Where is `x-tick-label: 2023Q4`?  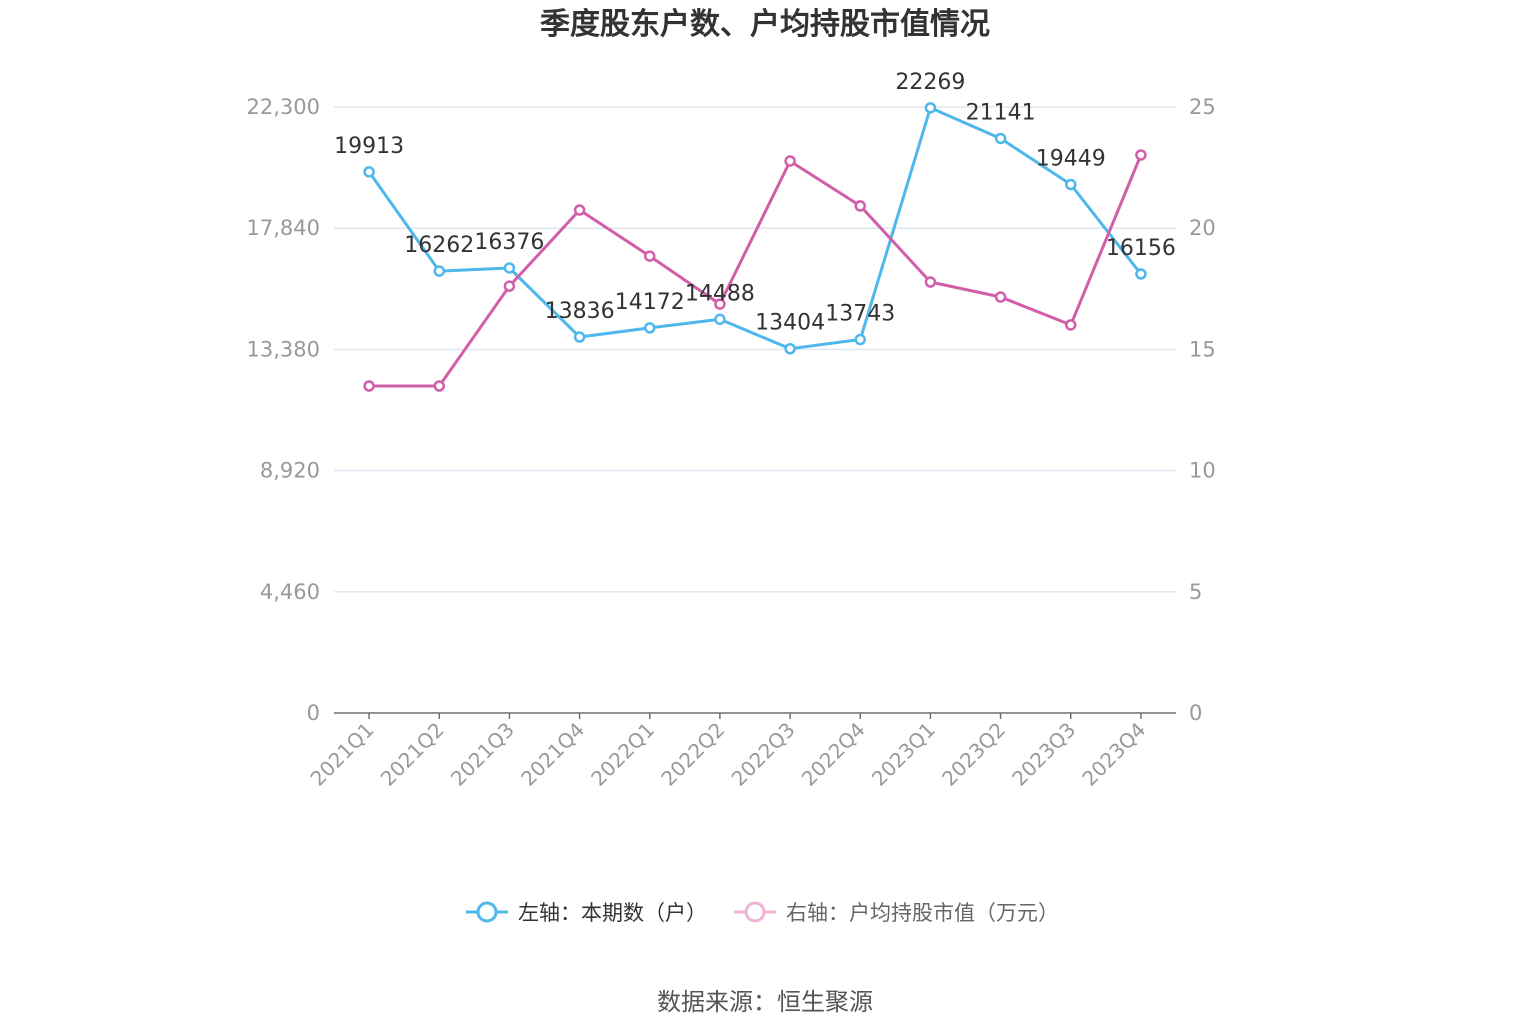 x-tick-label: 2023Q4 is located at coordinates (1113, 754).